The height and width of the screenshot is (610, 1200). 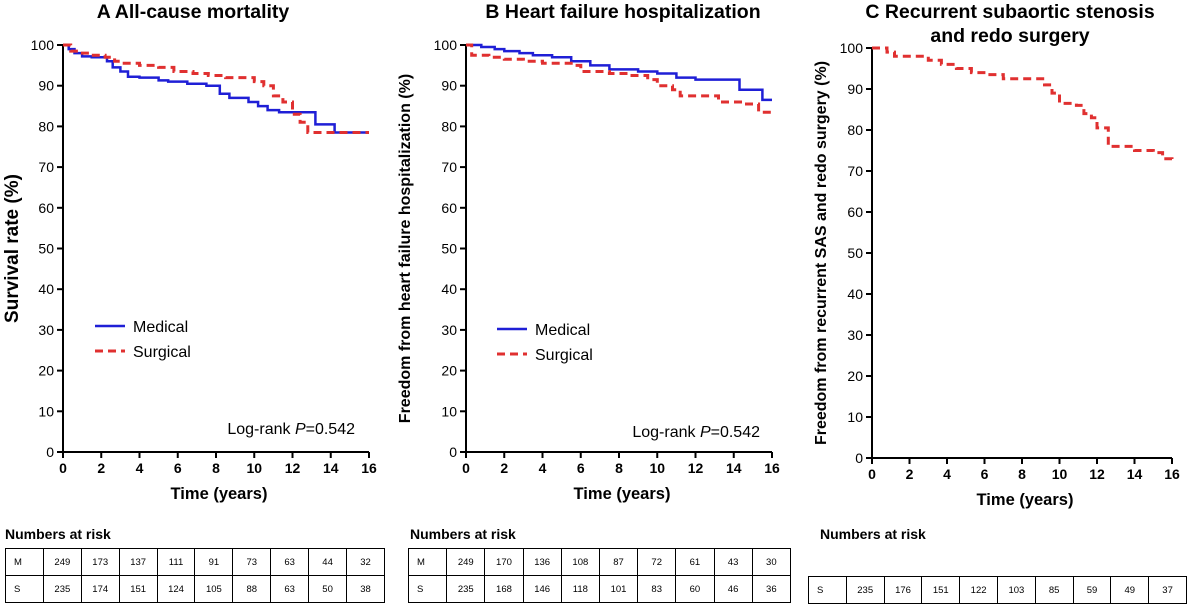 What do you see at coordinates (695, 562) in the screenshot?
I see `risk-cell: 61` at bounding box center [695, 562].